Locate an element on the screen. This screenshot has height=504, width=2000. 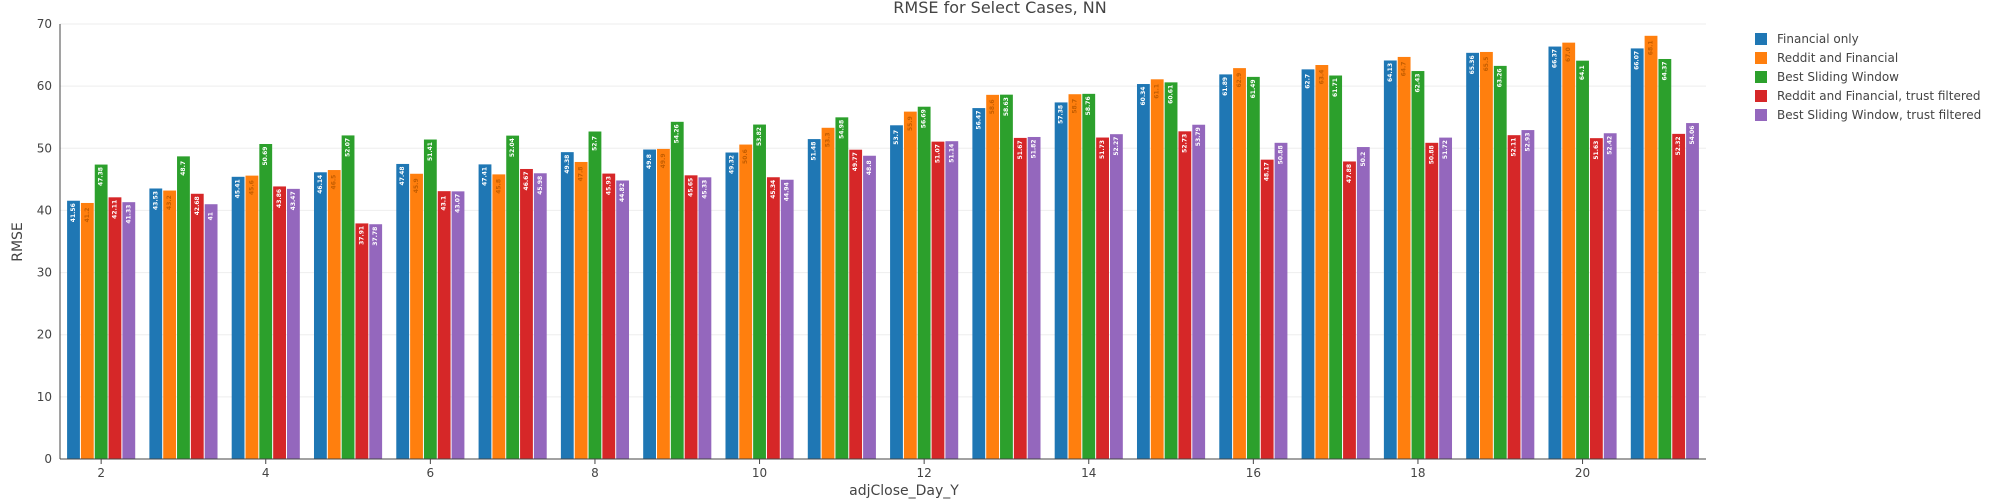
bar-s1-x6 is located at coordinates (416, 316).